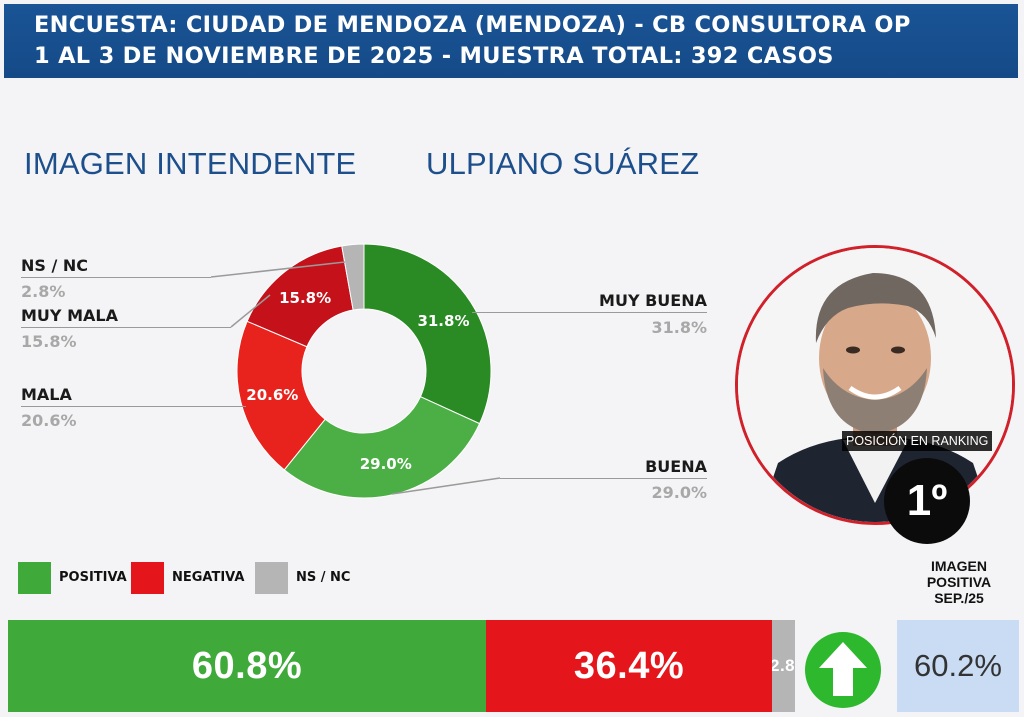 This screenshot has height=717, width=1024. What do you see at coordinates (679, 492) in the screenshot?
I see `slice-value-buena: 29.0%` at bounding box center [679, 492].